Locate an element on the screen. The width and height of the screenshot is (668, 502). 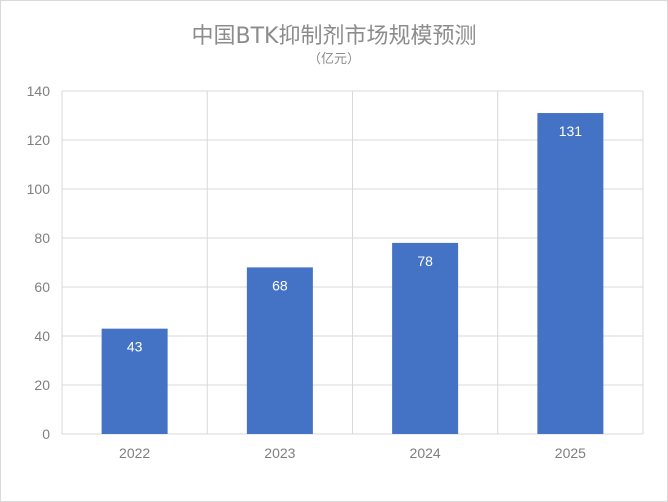
y-tick-label-5: 100 is located at coordinates (39, 189).